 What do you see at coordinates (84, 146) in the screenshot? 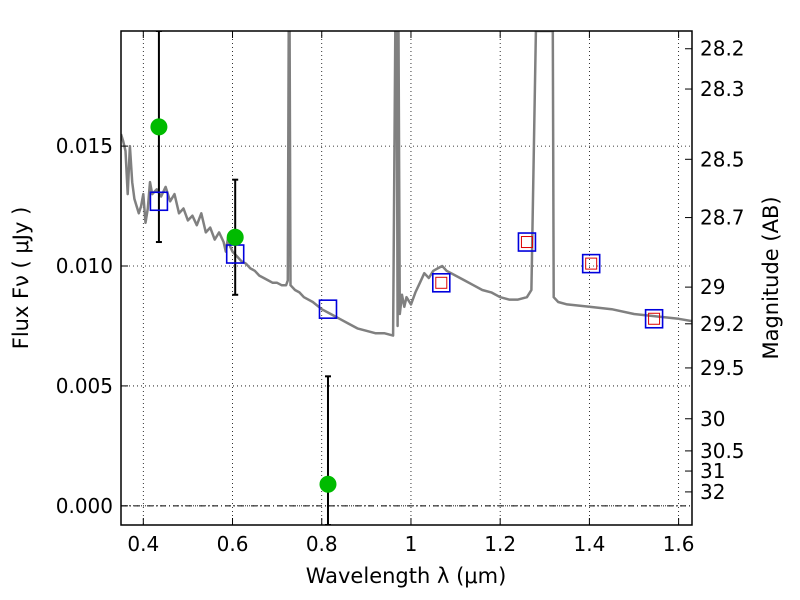
I see `y-tick-label: 0.015` at bounding box center [84, 146].